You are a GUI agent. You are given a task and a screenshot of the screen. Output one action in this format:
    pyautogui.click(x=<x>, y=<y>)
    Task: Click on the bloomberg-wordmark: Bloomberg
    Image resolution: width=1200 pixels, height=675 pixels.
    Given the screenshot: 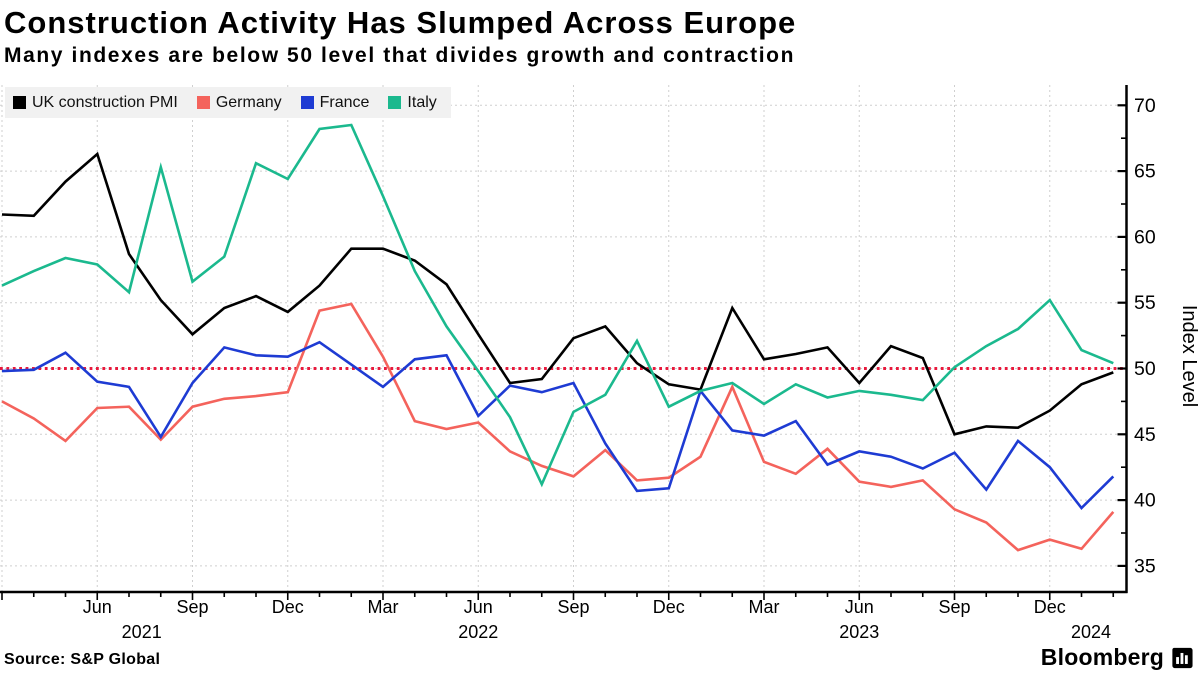 What is the action you would take?
    pyautogui.click(x=1102, y=657)
    